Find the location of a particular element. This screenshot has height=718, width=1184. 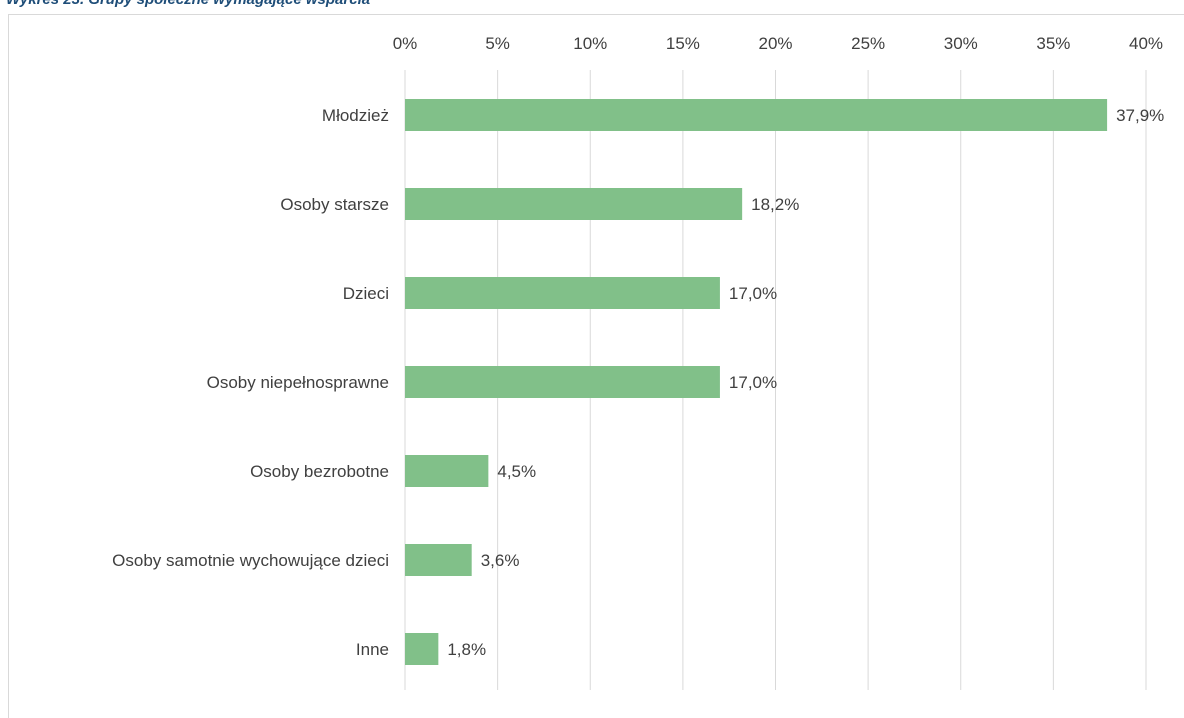

category-label: Dzieci is located at coordinates (366, 293).